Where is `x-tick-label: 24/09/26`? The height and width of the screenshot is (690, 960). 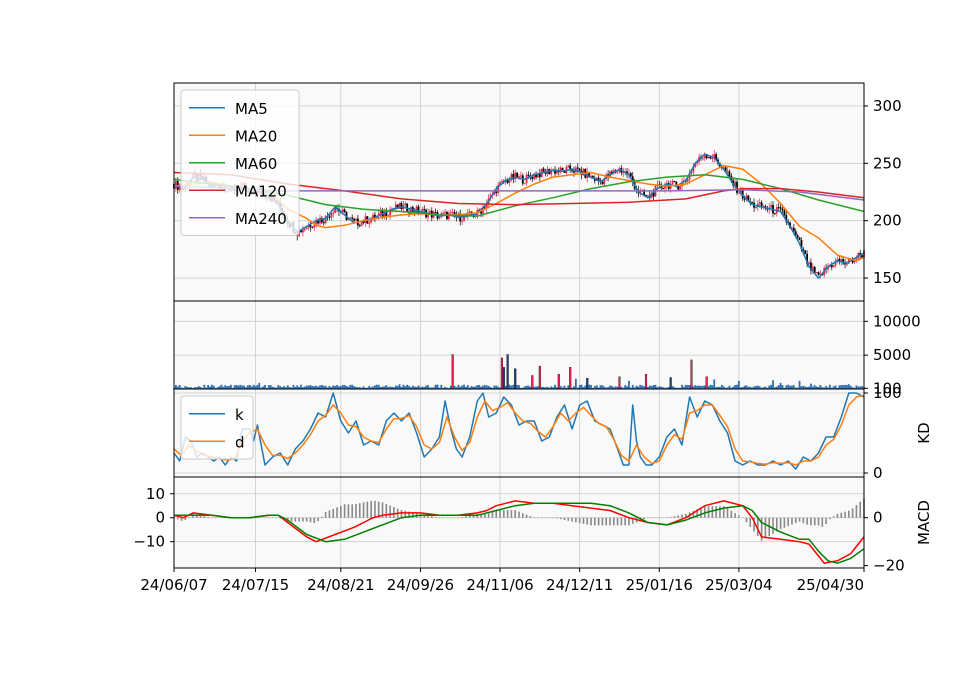 x-tick-label: 24/09/26 is located at coordinates (420, 585).